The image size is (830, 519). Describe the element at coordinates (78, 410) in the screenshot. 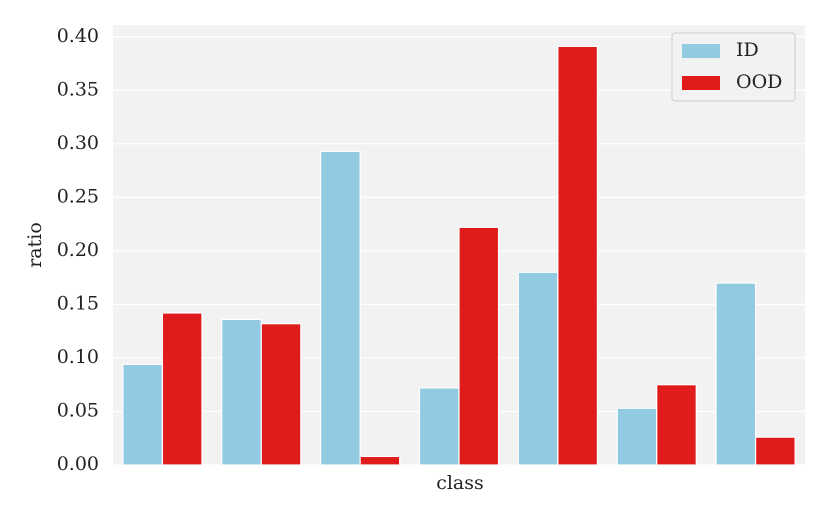

I see `y-tick-label: 0.05` at that location.